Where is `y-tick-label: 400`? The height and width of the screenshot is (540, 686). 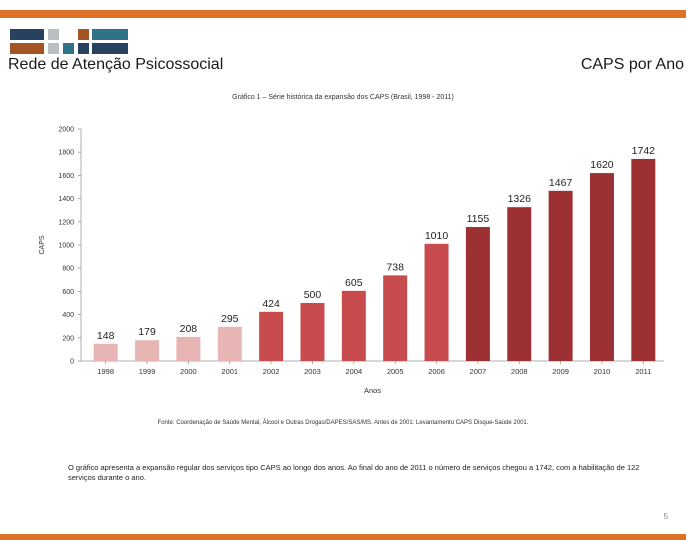
y-tick-label: 400 is located at coordinates (68, 315).